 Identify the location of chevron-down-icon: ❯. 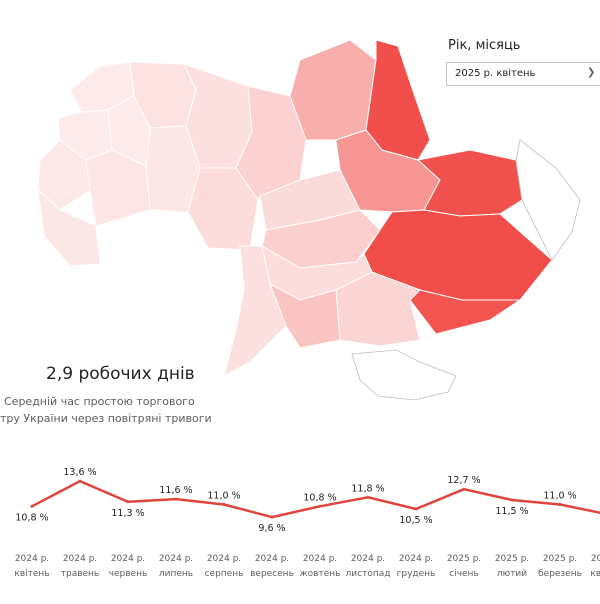
(591, 72).